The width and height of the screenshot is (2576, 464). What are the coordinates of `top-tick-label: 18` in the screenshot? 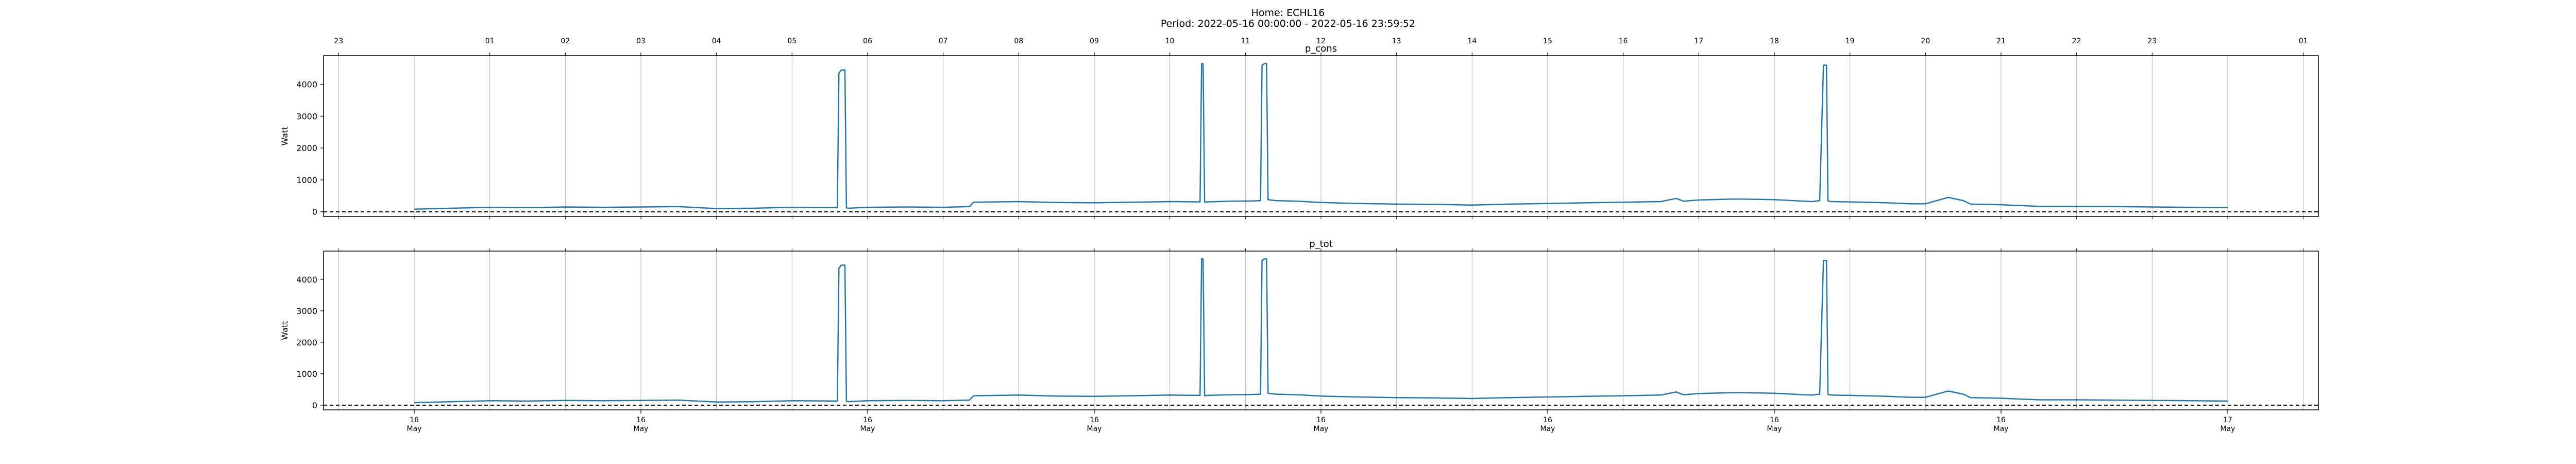 It's located at (1774, 41).